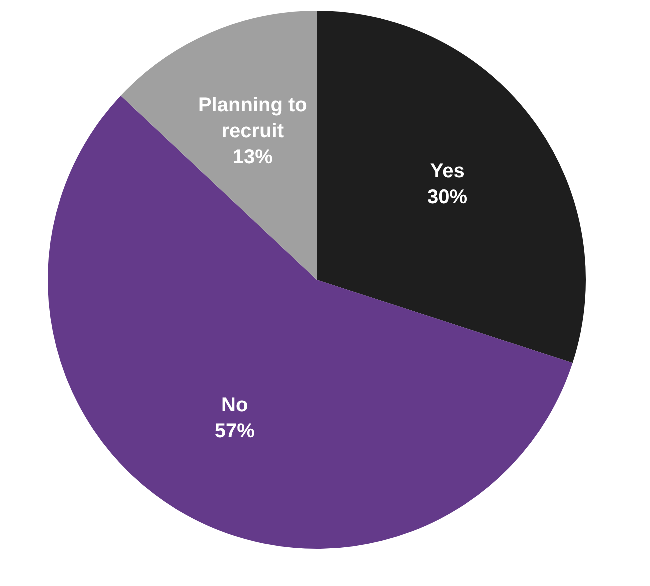 The image size is (650, 586). Describe the element at coordinates (235, 431) in the screenshot. I see `data-label: 57%` at that location.